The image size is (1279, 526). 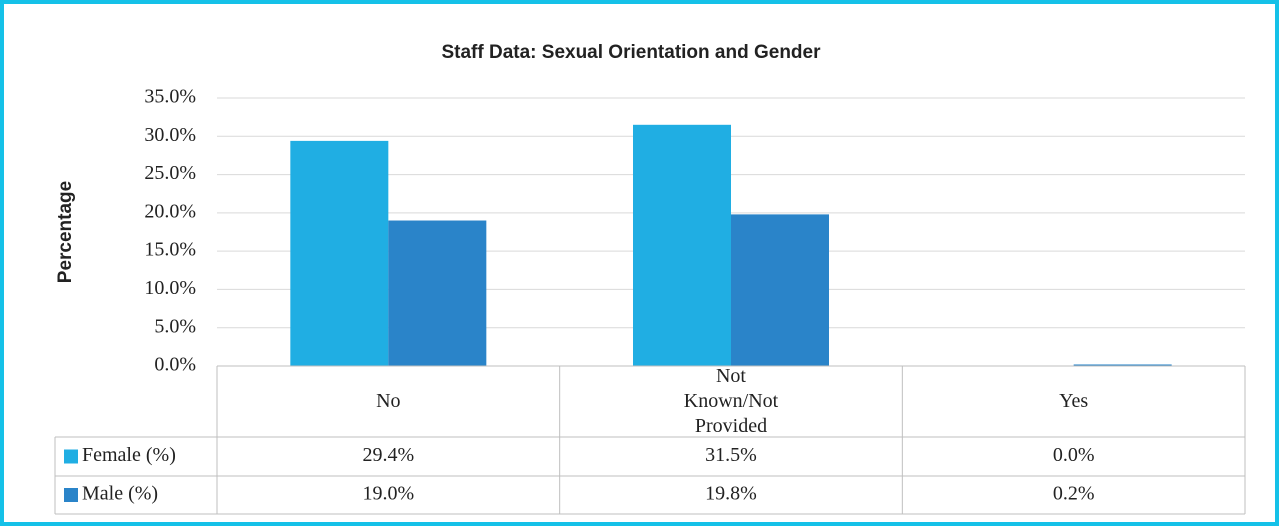 What do you see at coordinates (170, 288) in the screenshot?
I see `y-tick-label: 10.0%` at bounding box center [170, 288].